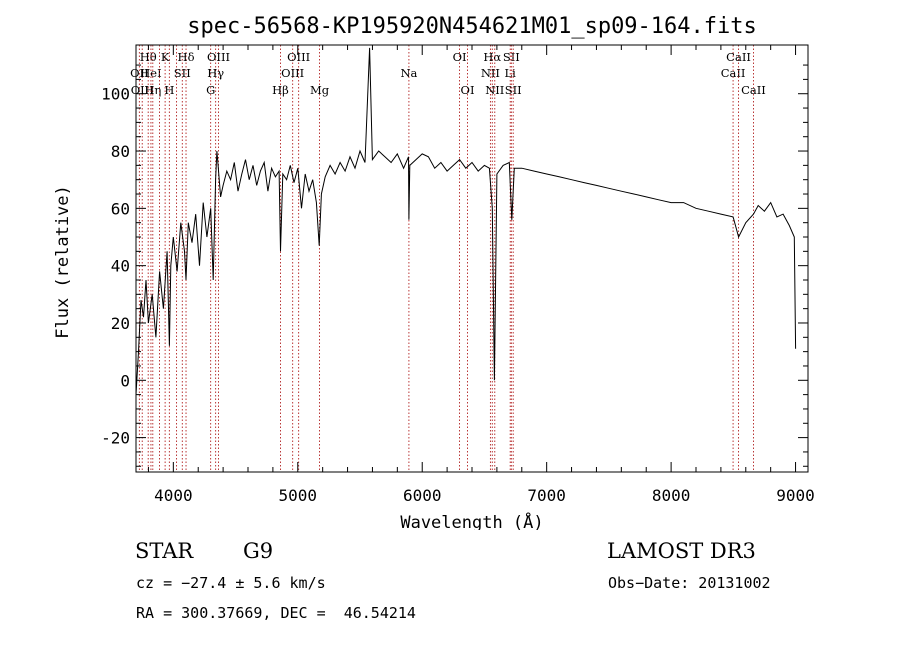 The image size is (900, 649). Describe the element at coordinates (169, 90) in the screenshot. I see `line-marker-label-7: H` at that location.